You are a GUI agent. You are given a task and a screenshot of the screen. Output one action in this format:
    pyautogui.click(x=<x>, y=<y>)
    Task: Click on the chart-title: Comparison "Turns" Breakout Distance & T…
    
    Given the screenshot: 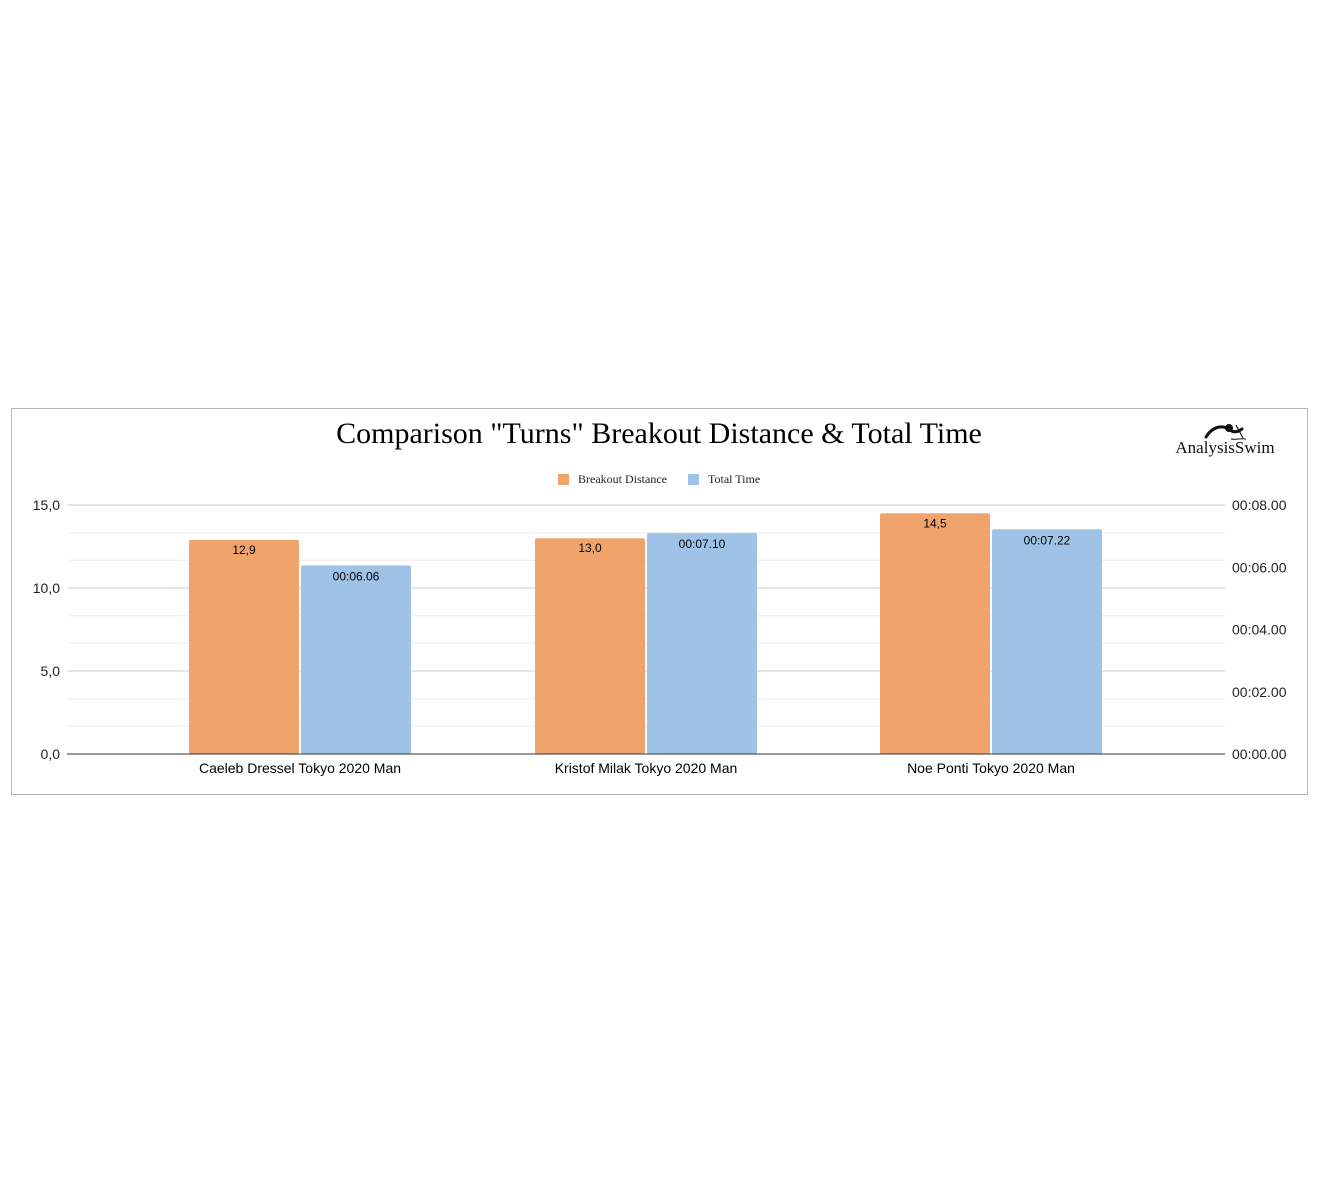 What is the action you would take?
    pyautogui.click(x=659, y=433)
    